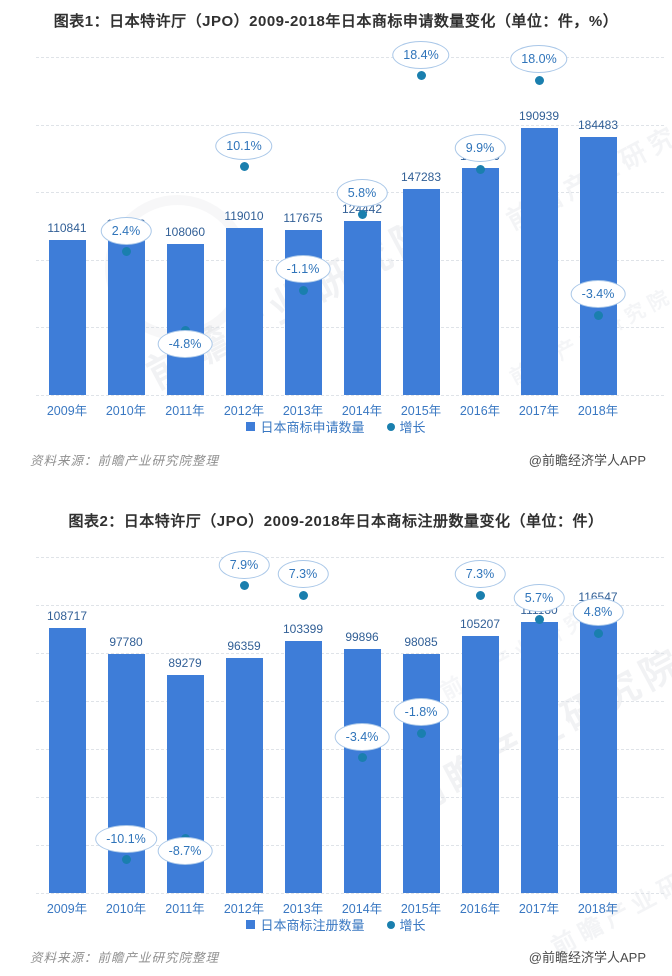  I want to click on x-axis-label: 2016年, so click(480, 909).